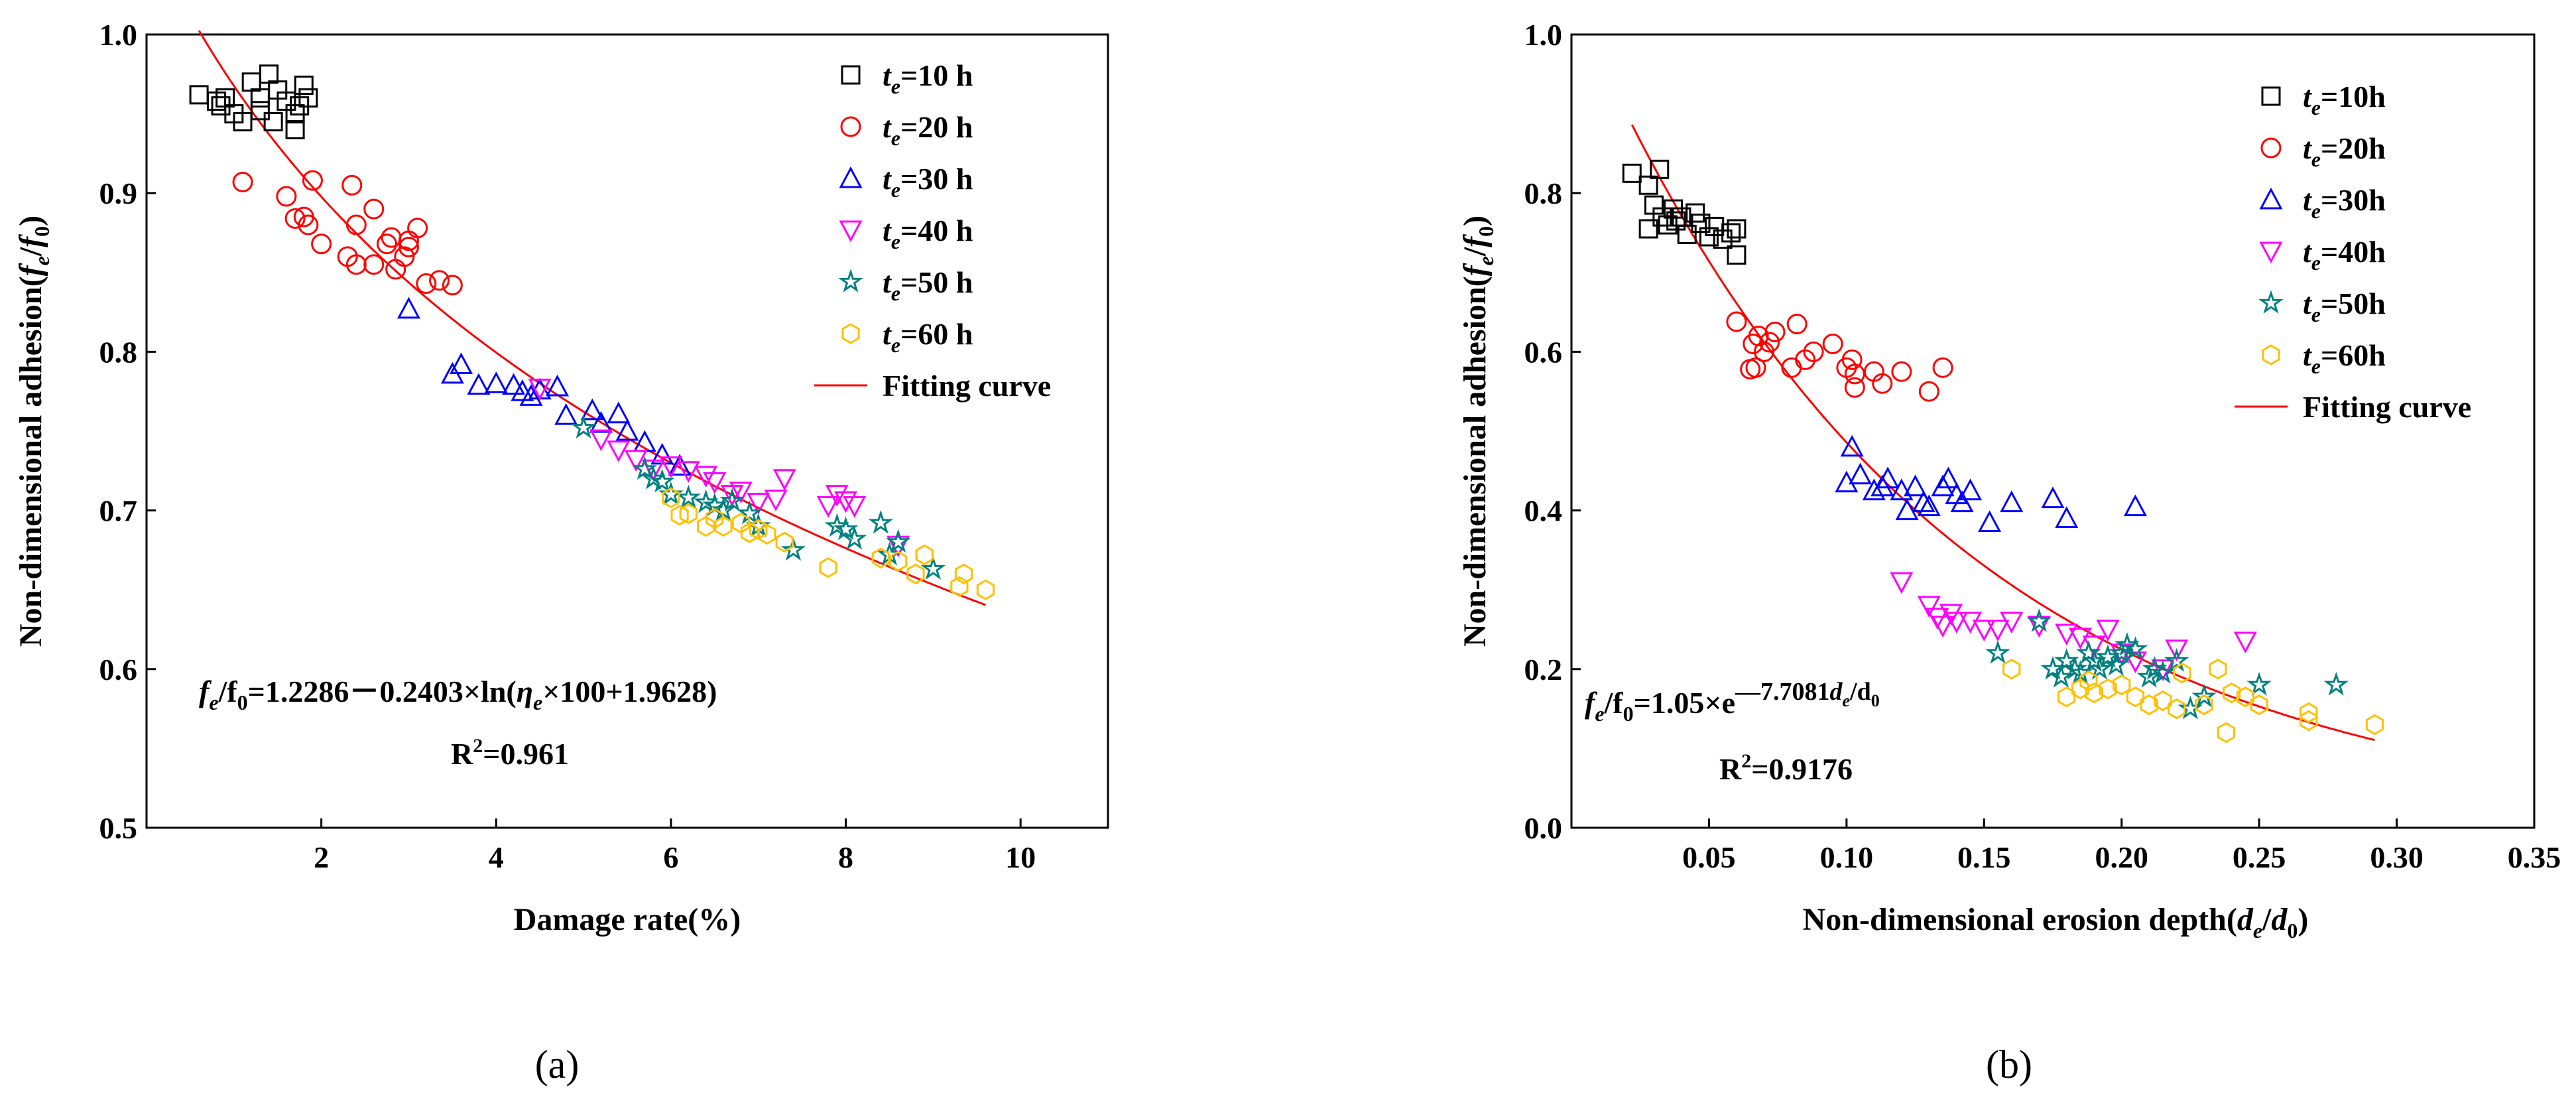 The width and height of the screenshot is (2576, 1103). Describe the element at coordinates (1847, 857) in the screenshot. I see `x-tick-label: 0.10` at that location.